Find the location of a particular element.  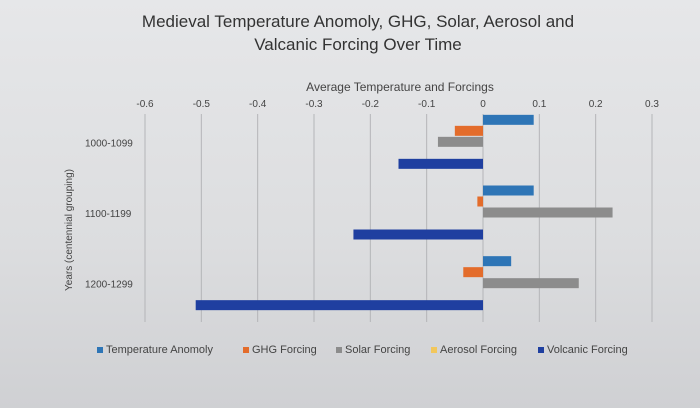

x-axis-title: Average Temperature and Forcings is located at coordinates (400, 87).